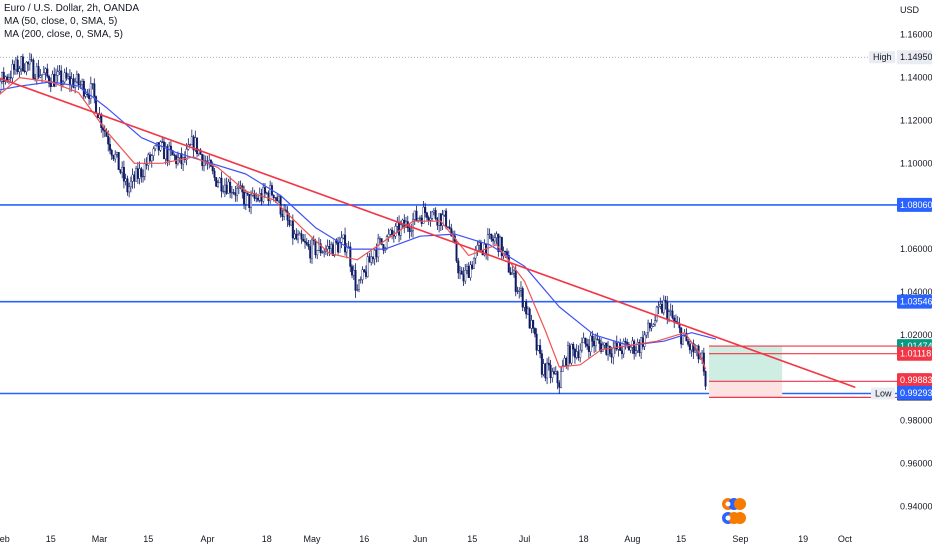 The height and width of the screenshot is (555, 932). What do you see at coordinates (916, 393) in the screenshot?
I see `price-tag-label: 0.99293` at bounding box center [916, 393].